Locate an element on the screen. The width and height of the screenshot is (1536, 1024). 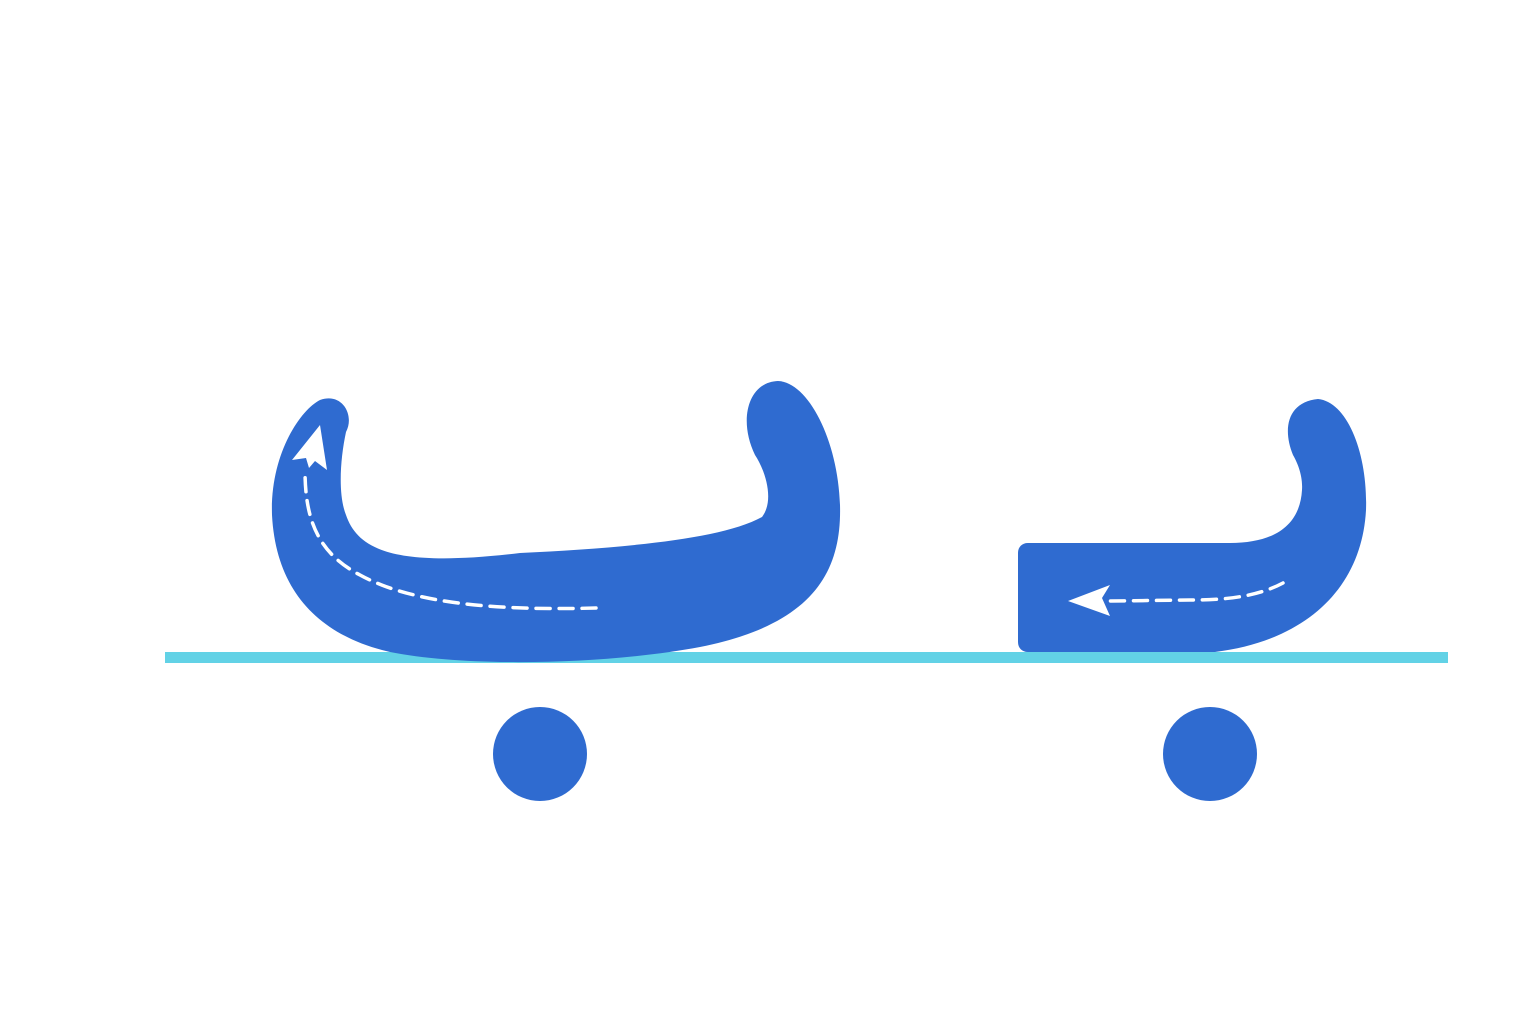
initial-stroke-guide is located at coordinates (1196, 592).